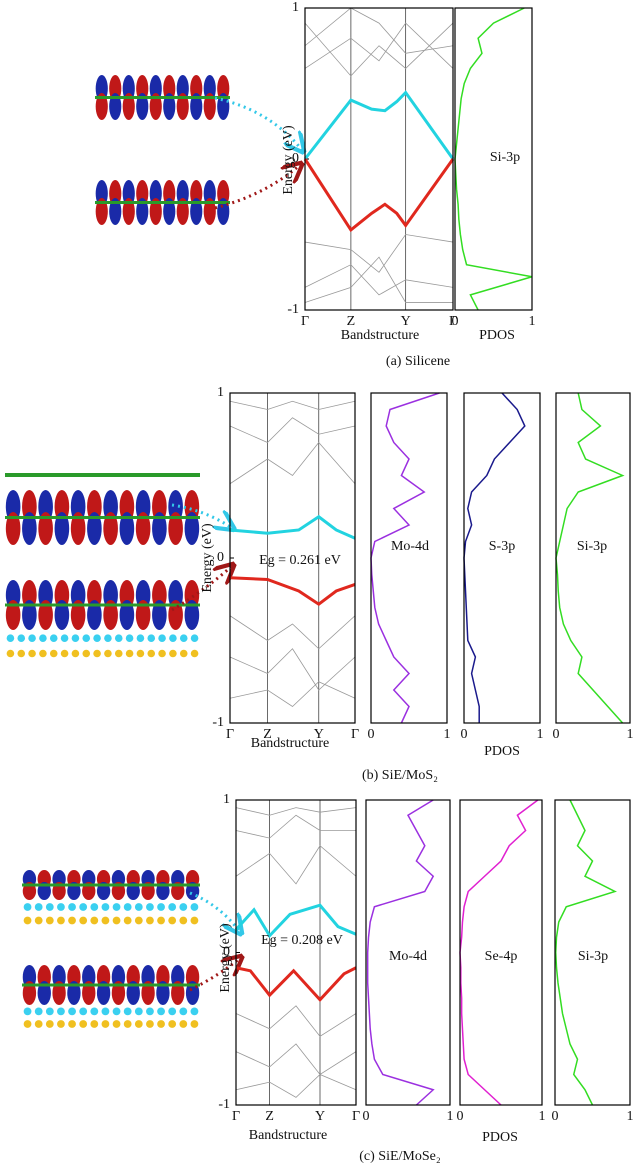 Image resolution: width=637 pixels, height=1165 pixels. What do you see at coordinates (351, 321) in the screenshot?
I see `x-tick-label: Z` at bounding box center [351, 321].